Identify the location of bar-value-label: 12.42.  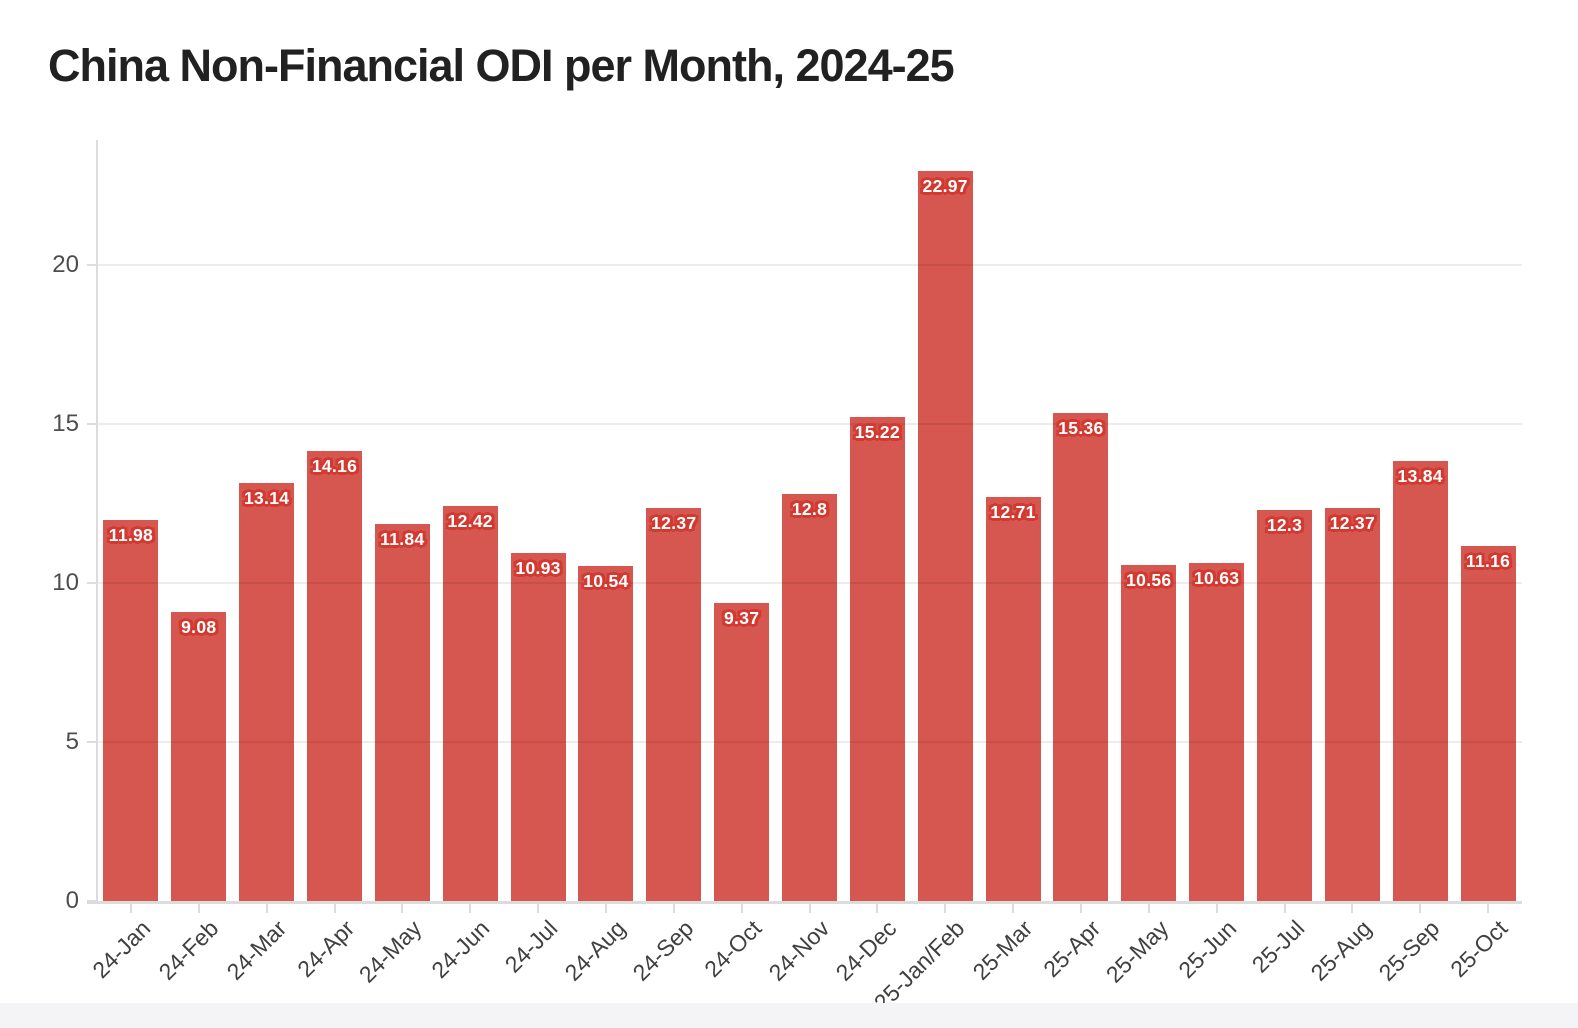
(470, 521).